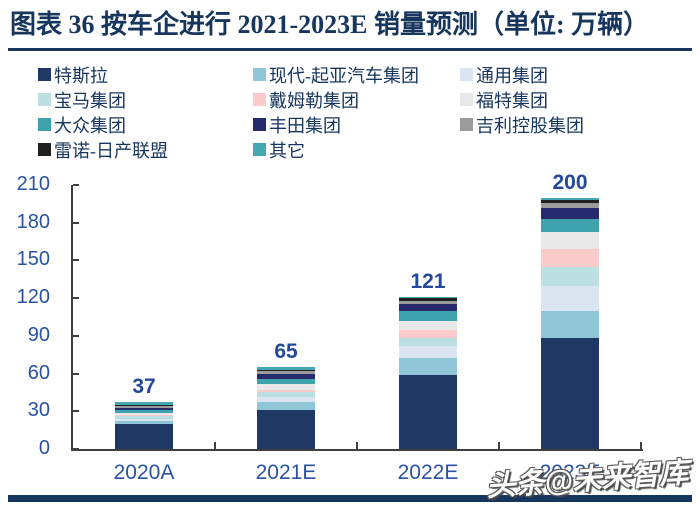  I want to click on legend-label: 特斯拉, so click(81, 75).